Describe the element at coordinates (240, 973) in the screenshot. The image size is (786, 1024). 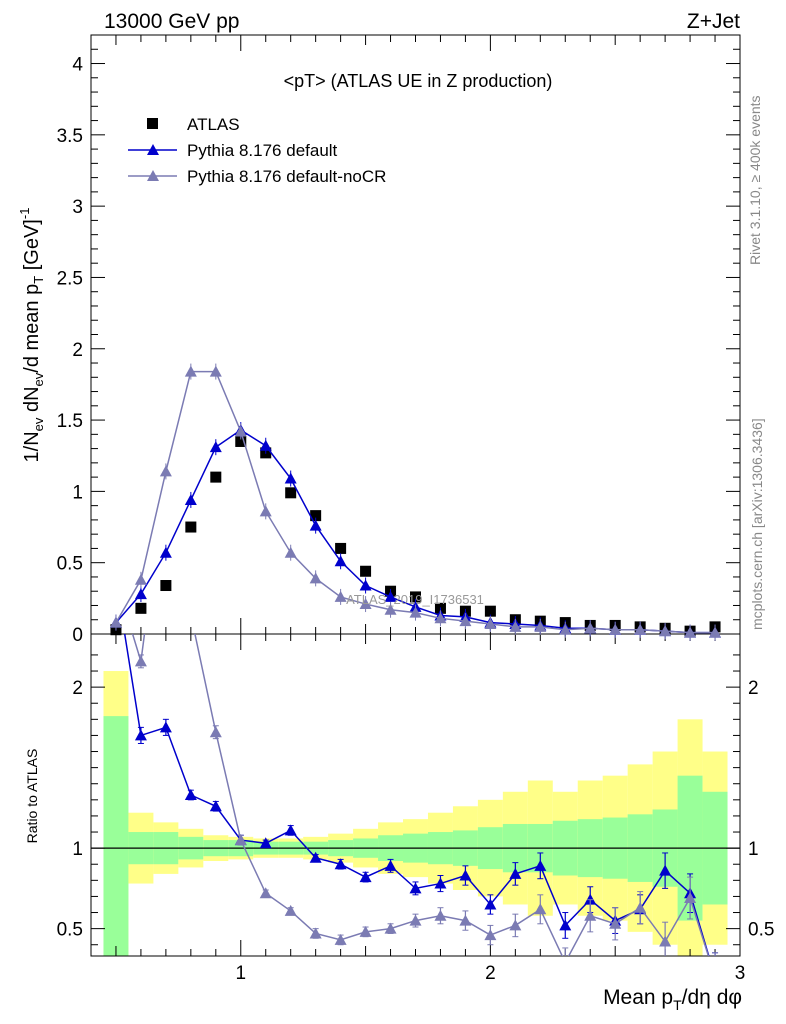
I see `x-tick-label: 1` at that location.